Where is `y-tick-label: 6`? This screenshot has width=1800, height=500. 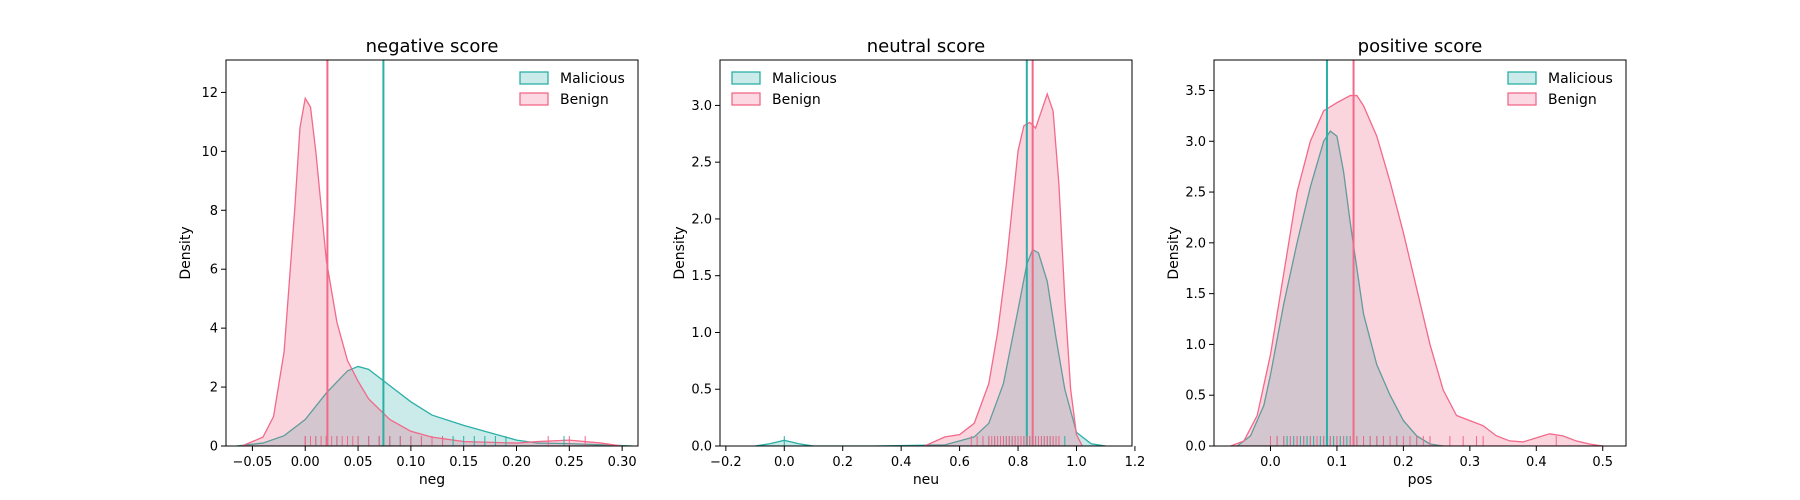
y-tick-label: 6 is located at coordinates (214, 270).